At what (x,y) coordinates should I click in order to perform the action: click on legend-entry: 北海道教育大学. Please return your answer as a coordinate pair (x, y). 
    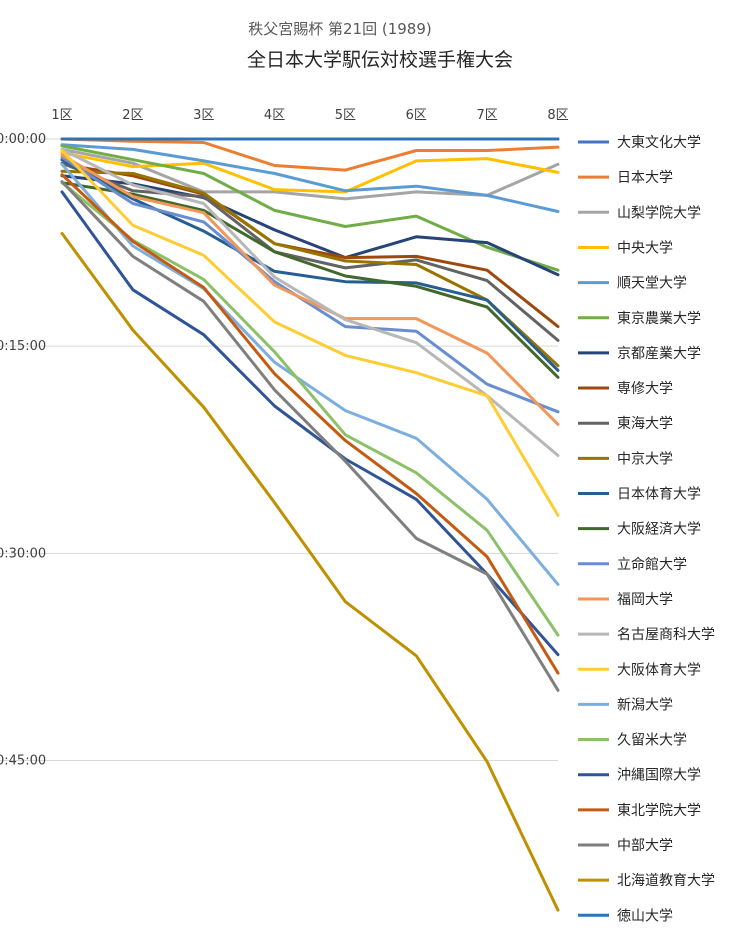
    Looking at the image, I should click on (666, 881).